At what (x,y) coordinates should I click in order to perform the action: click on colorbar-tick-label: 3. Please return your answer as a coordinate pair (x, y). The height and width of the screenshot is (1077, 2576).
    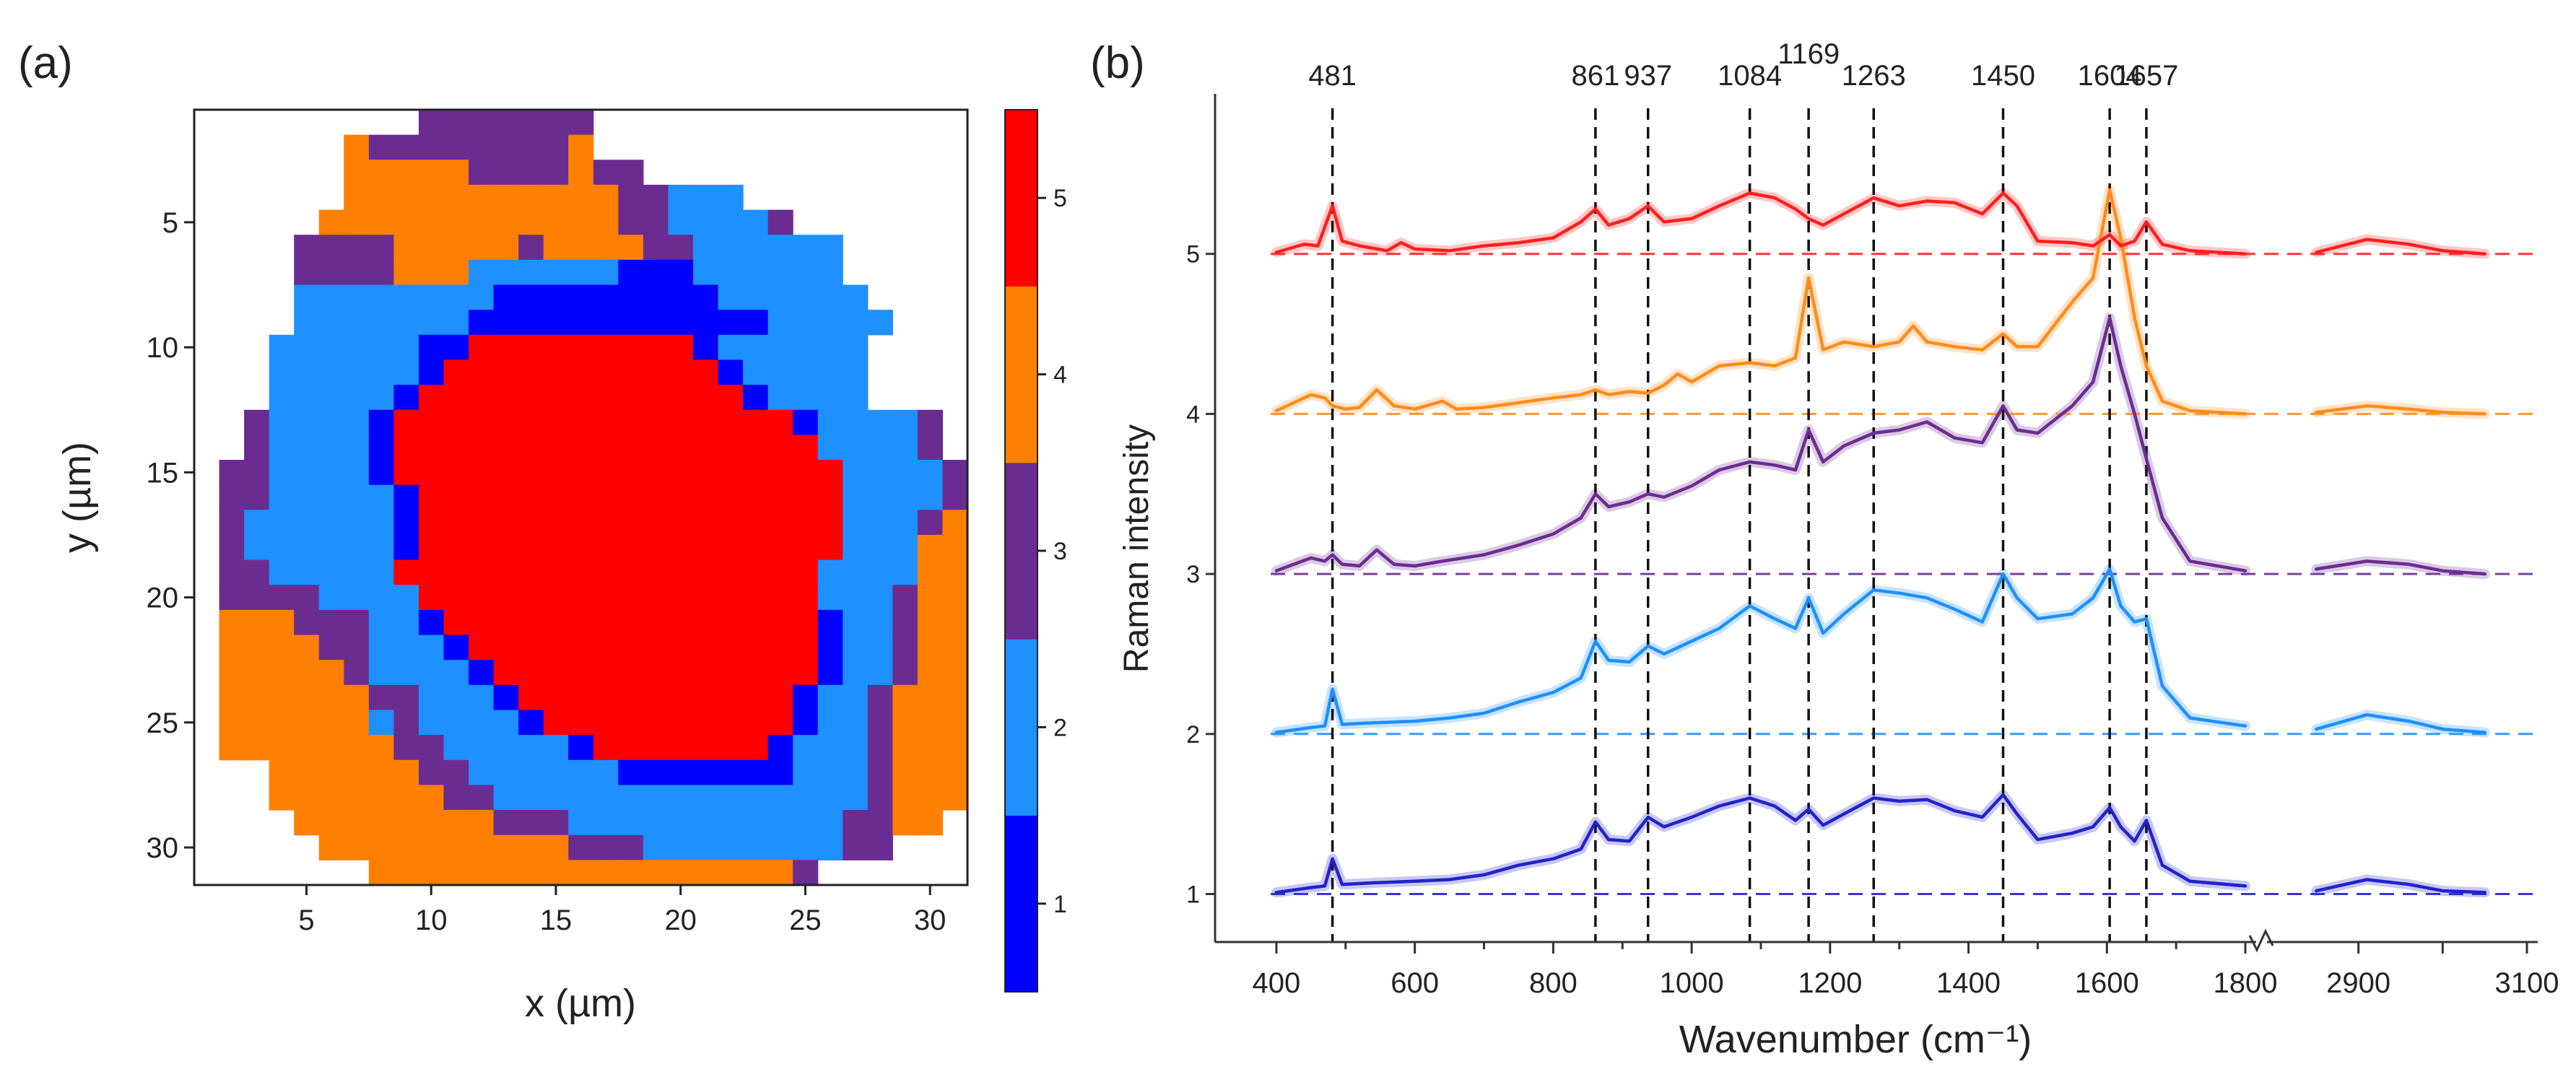
    Looking at the image, I should click on (1060, 551).